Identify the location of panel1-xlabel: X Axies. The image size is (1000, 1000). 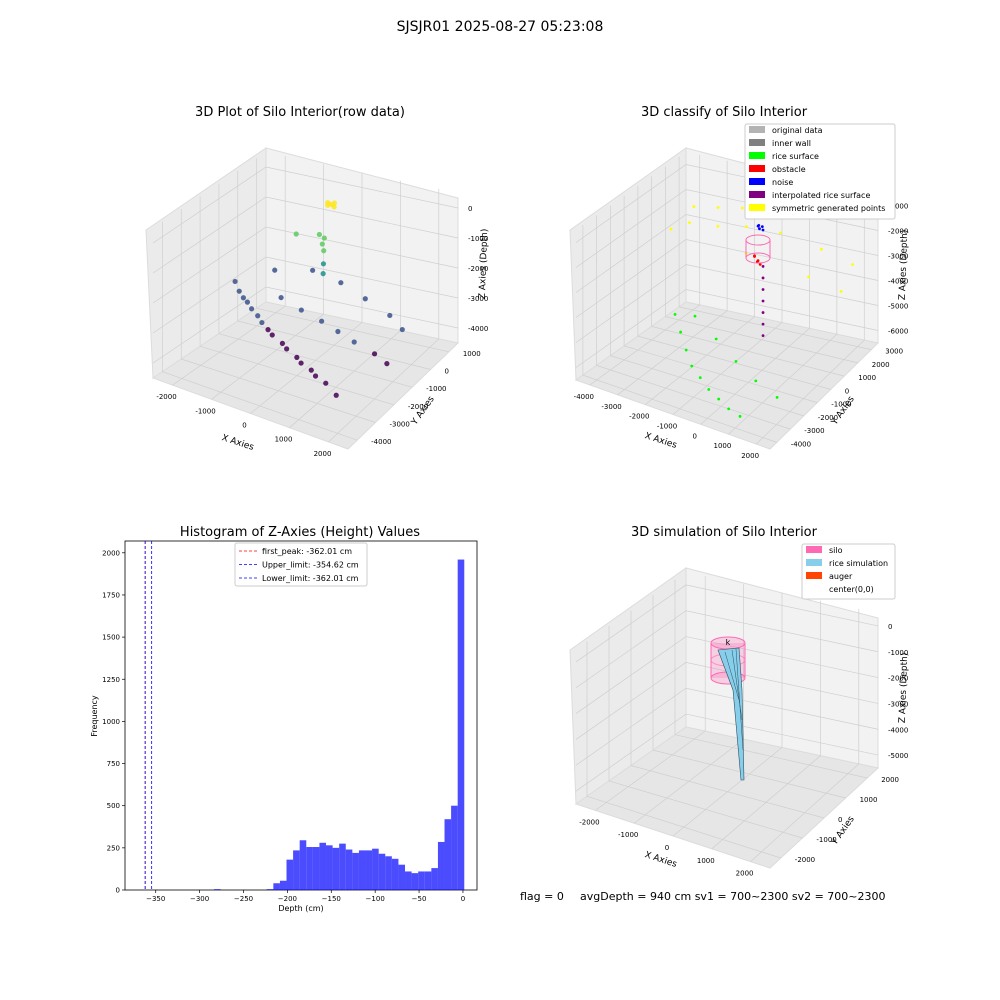
(237, 443).